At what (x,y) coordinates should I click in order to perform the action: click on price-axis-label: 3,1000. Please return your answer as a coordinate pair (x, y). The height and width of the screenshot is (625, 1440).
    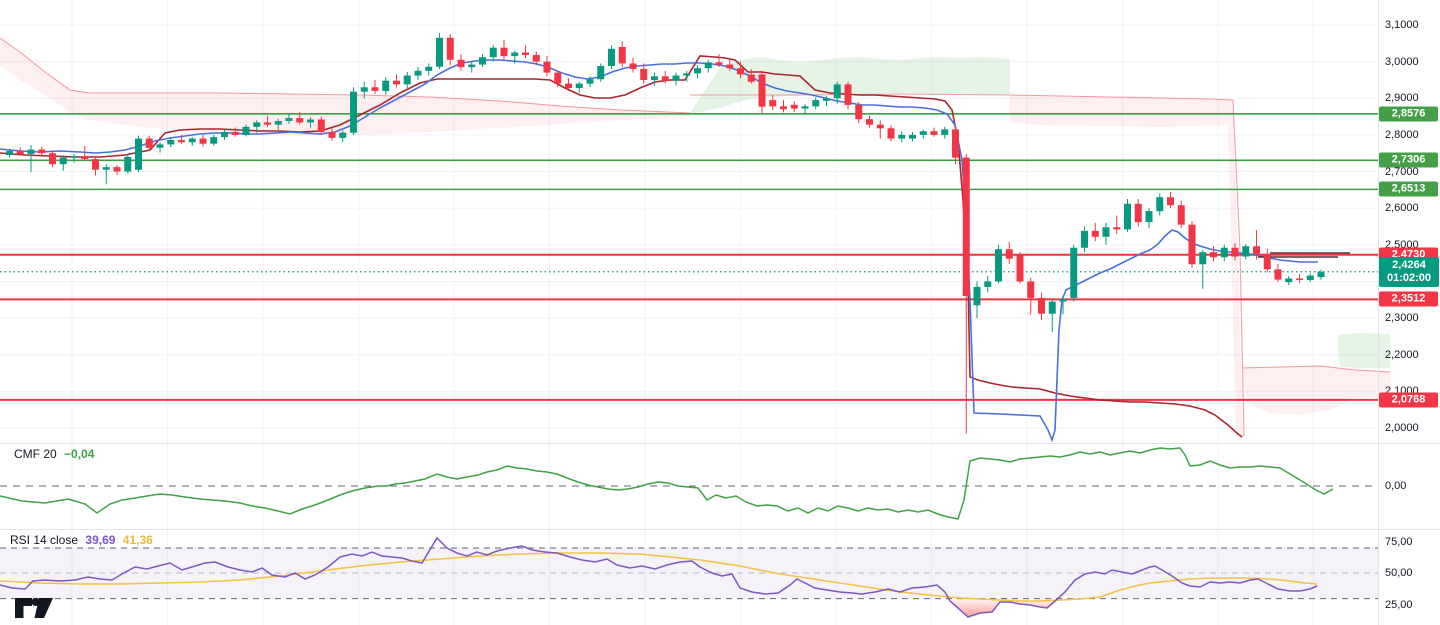
    Looking at the image, I should click on (1402, 25).